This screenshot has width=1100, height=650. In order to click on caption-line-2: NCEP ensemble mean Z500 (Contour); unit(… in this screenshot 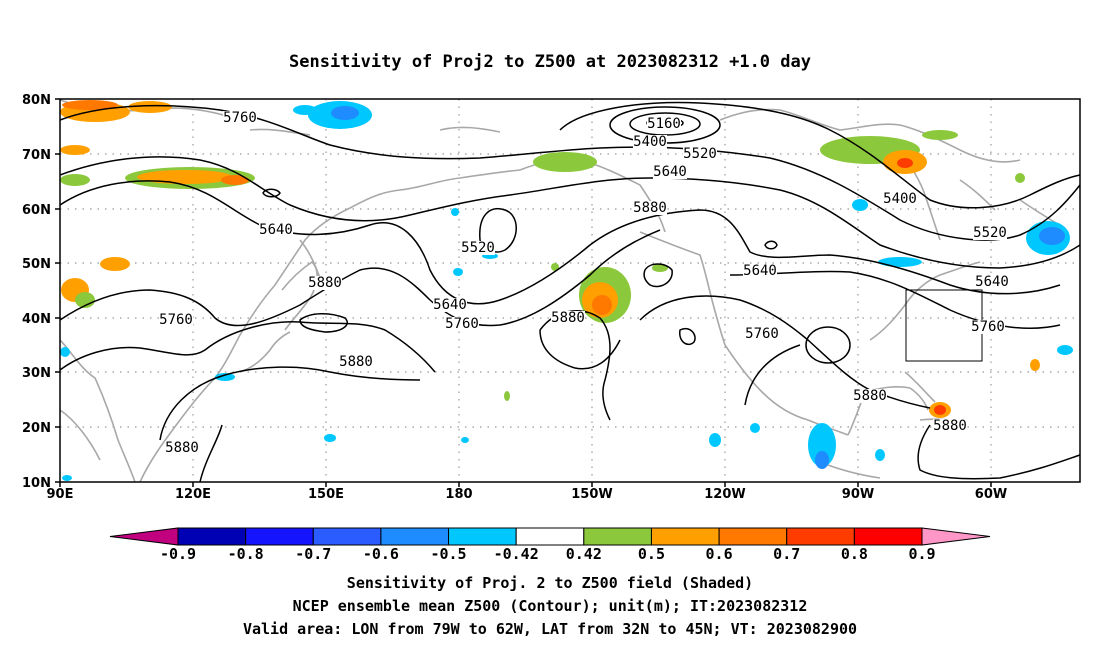, I will do `click(550, 606)`.